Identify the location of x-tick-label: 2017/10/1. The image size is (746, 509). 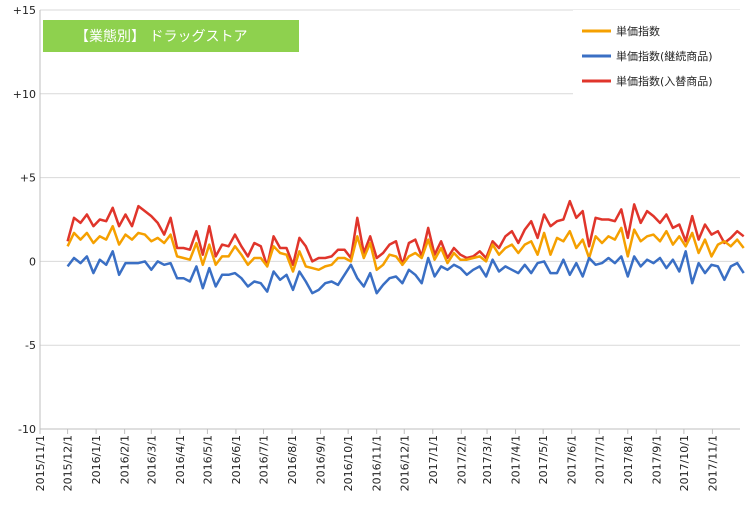
(684, 463).